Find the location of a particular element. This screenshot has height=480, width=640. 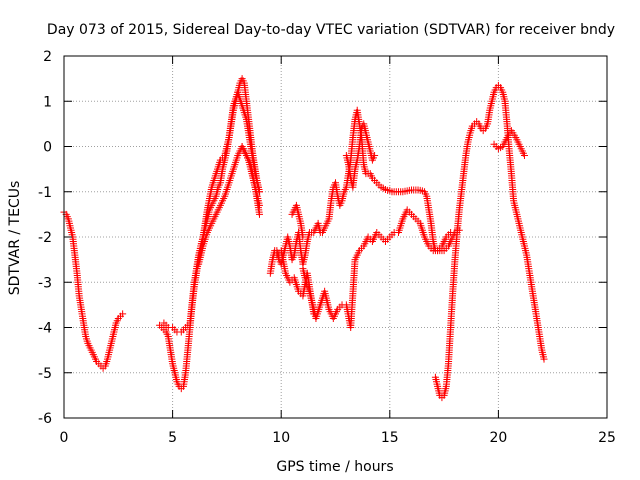

y-tick-label: 2 is located at coordinates (47, 57).